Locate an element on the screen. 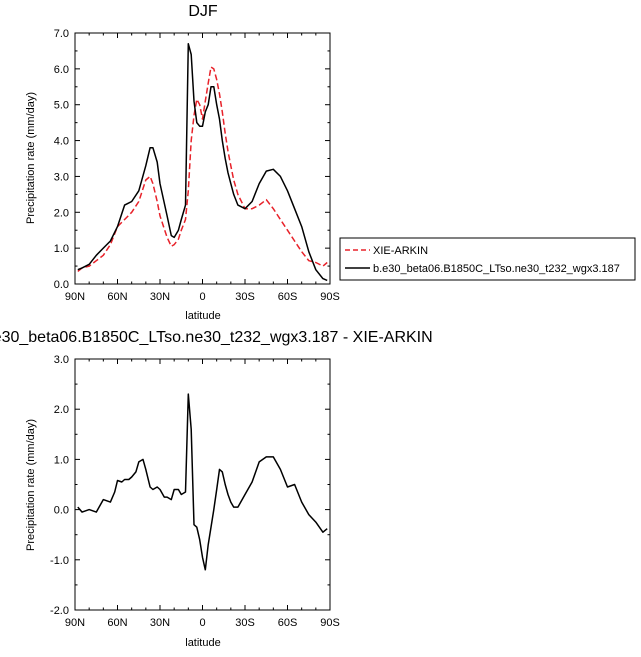 This screenshot has height=657, width=641. y-tick-label: 4.0 is located at coordinates (61, 142).